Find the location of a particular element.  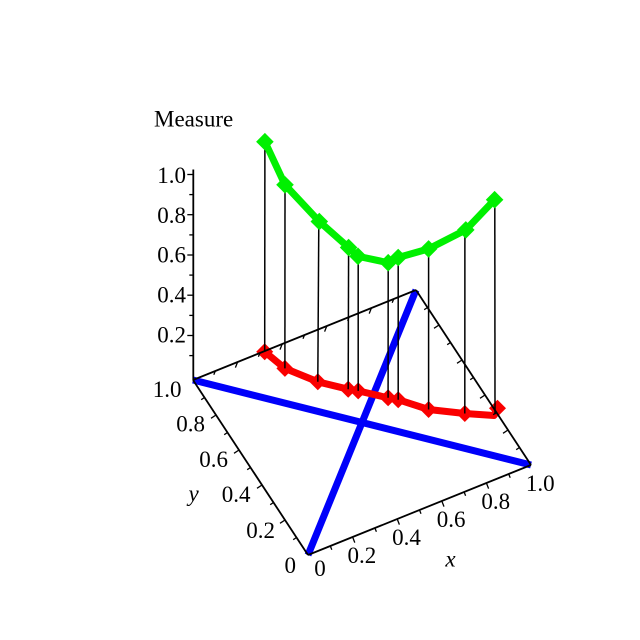

svg-text: x is located at coordinates (450, 559).